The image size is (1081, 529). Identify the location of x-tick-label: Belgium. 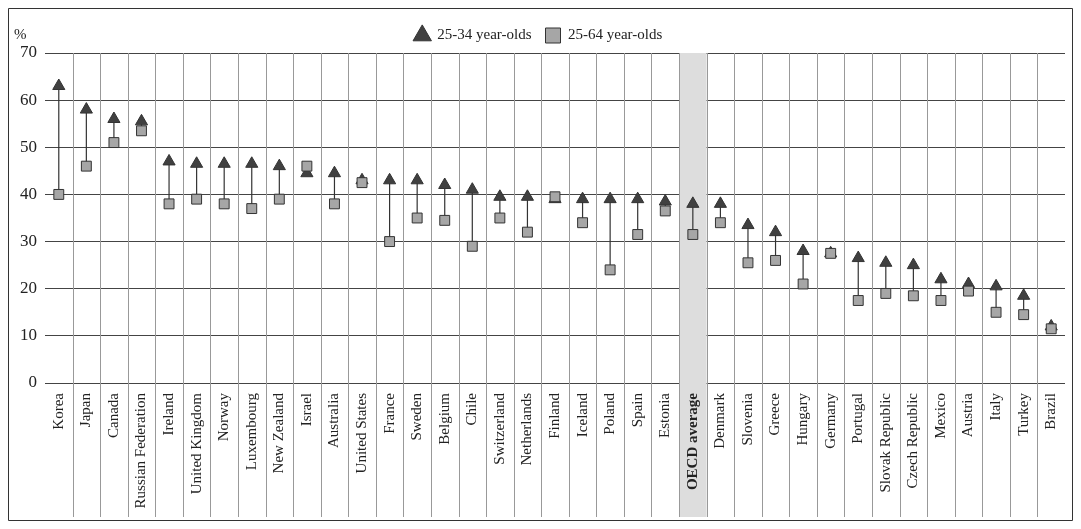
(443, 418).